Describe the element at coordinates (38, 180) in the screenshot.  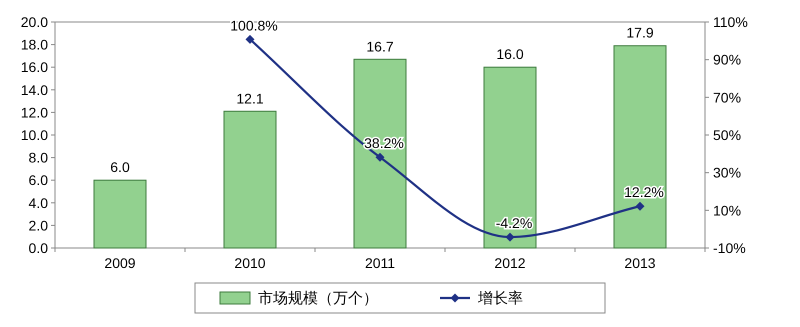
I see `y-tick-label: 6.0` at that location.